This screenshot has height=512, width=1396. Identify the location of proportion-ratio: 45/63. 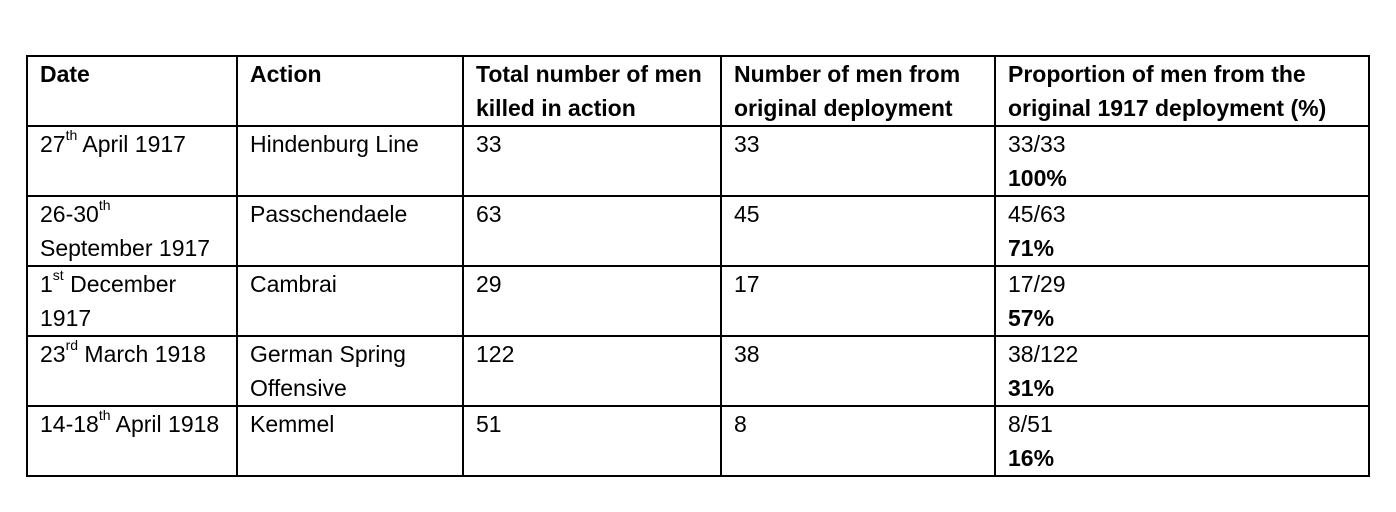
(1037, 214).